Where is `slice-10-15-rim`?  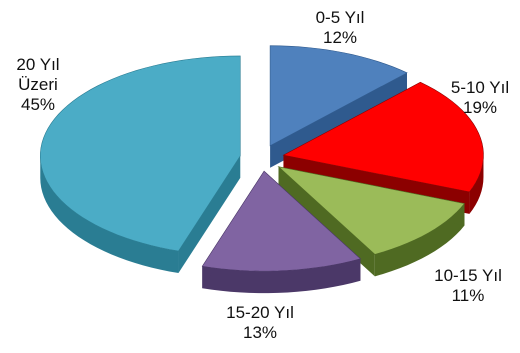
slice-10-15-rim is located at coordinates (419, 240).